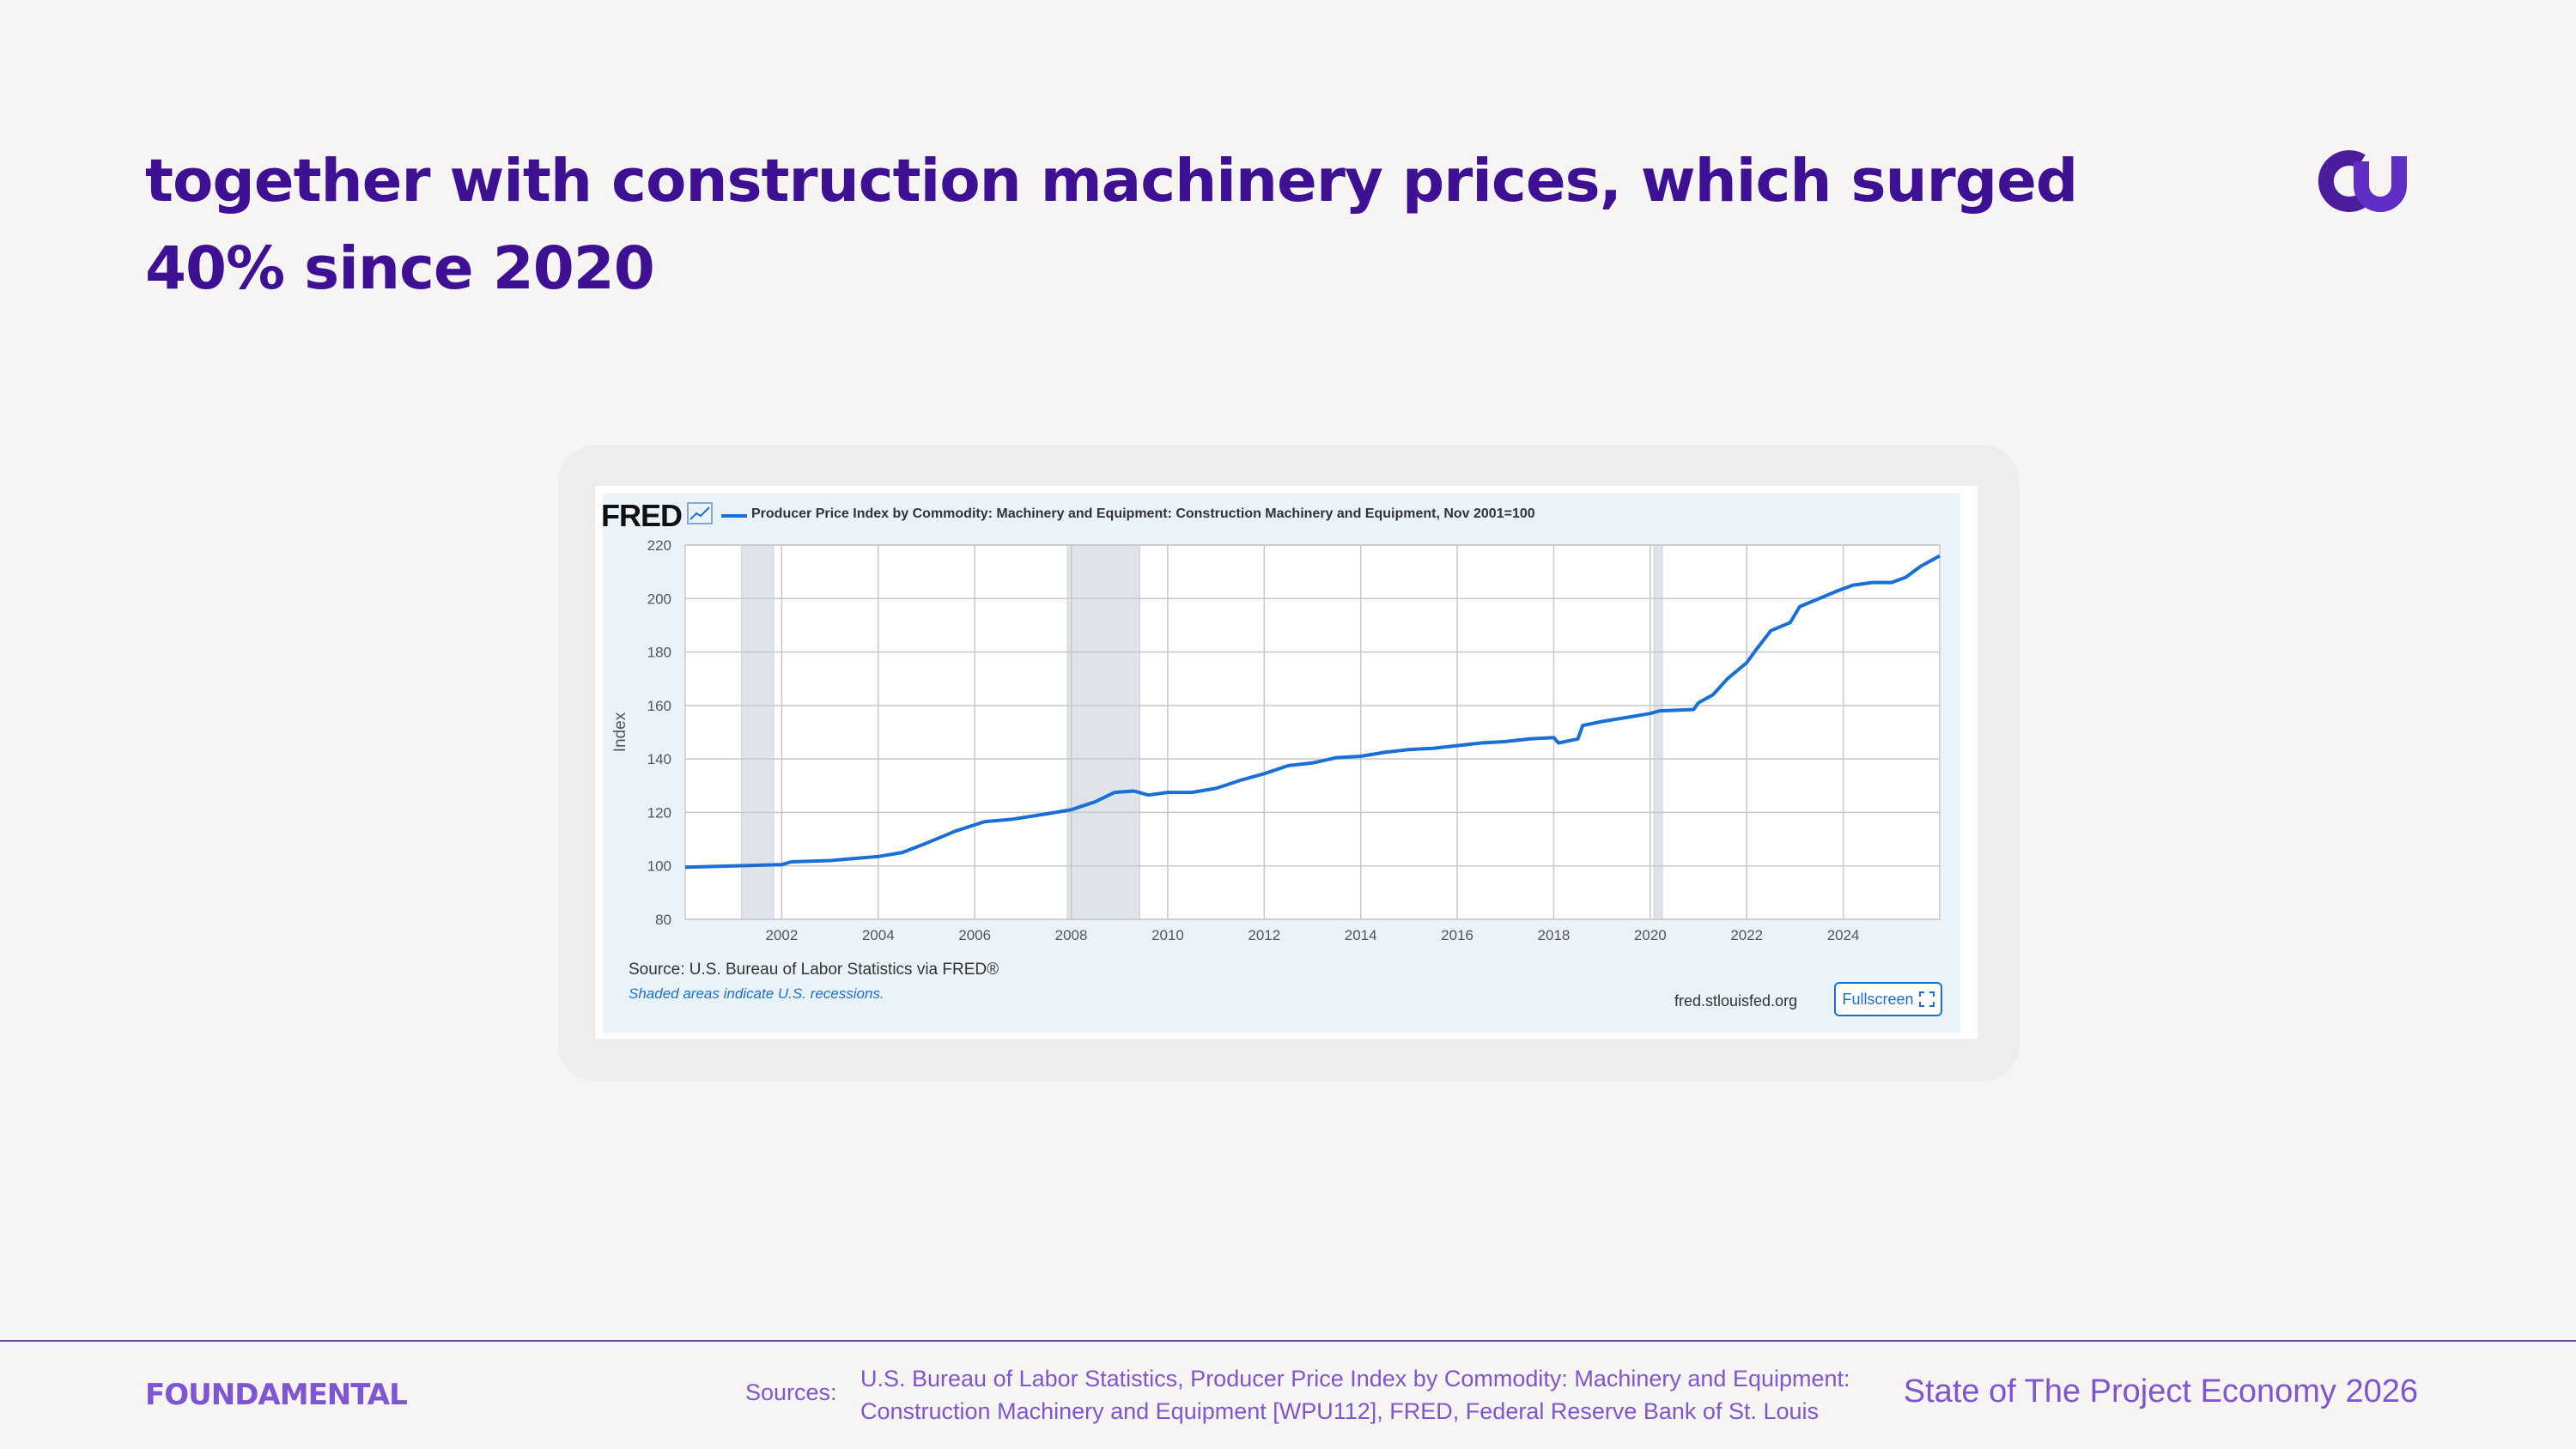 The width and height of the screenshot is (2576, 1449). What do you see at coordinates (1312, 712) in the screenshot?
I see `series-line` at bounding box center [1312, 712].